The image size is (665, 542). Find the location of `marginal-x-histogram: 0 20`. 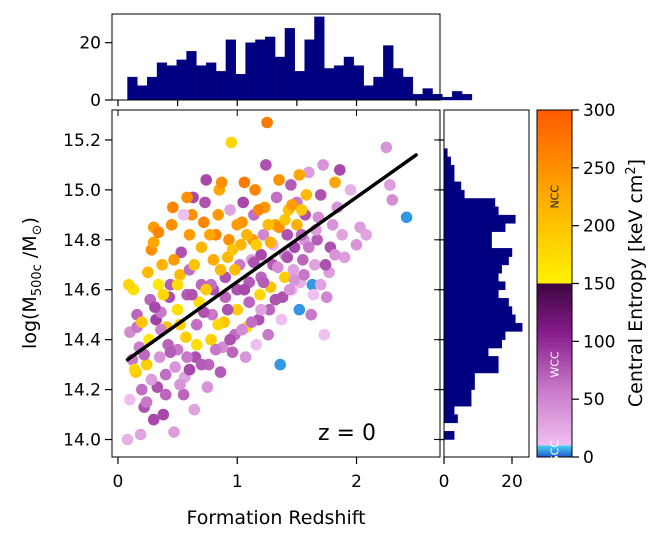

marginal-x-histogram: 0 20 is located at coordinates (276, 62).